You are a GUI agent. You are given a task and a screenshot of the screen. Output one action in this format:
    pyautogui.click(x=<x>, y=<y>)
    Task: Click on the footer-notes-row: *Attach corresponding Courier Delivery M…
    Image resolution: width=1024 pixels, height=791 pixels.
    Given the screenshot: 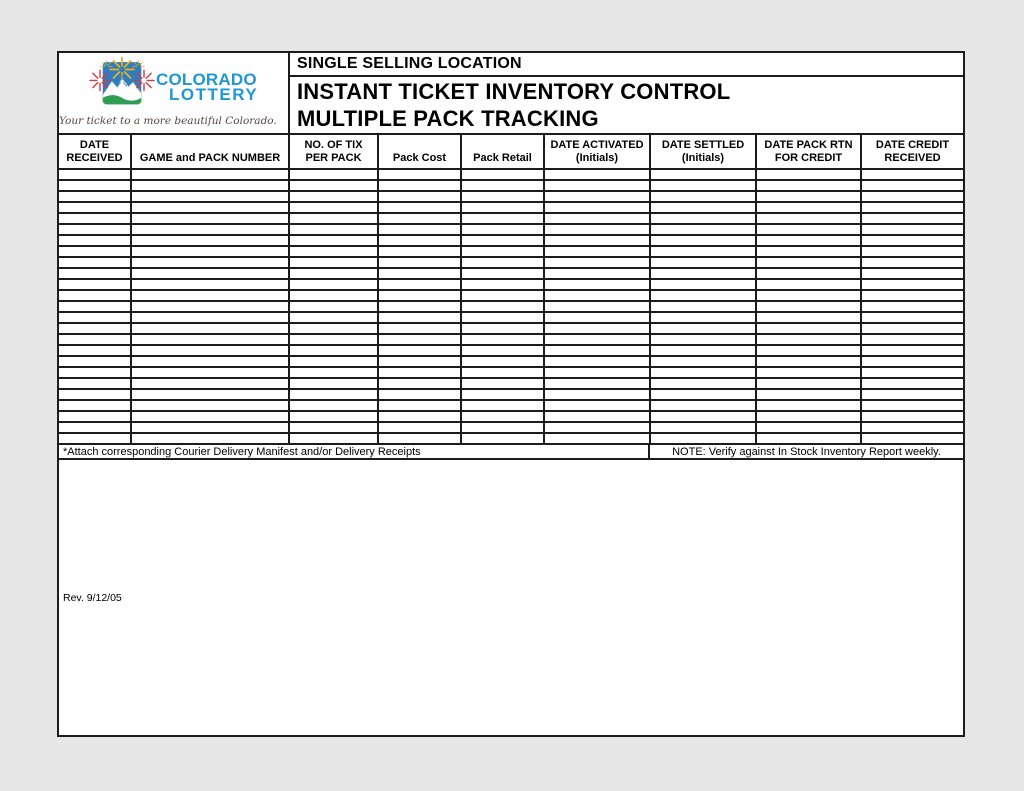 What is the action you would take?
    pyautogui.click(x=511, y=452)
    